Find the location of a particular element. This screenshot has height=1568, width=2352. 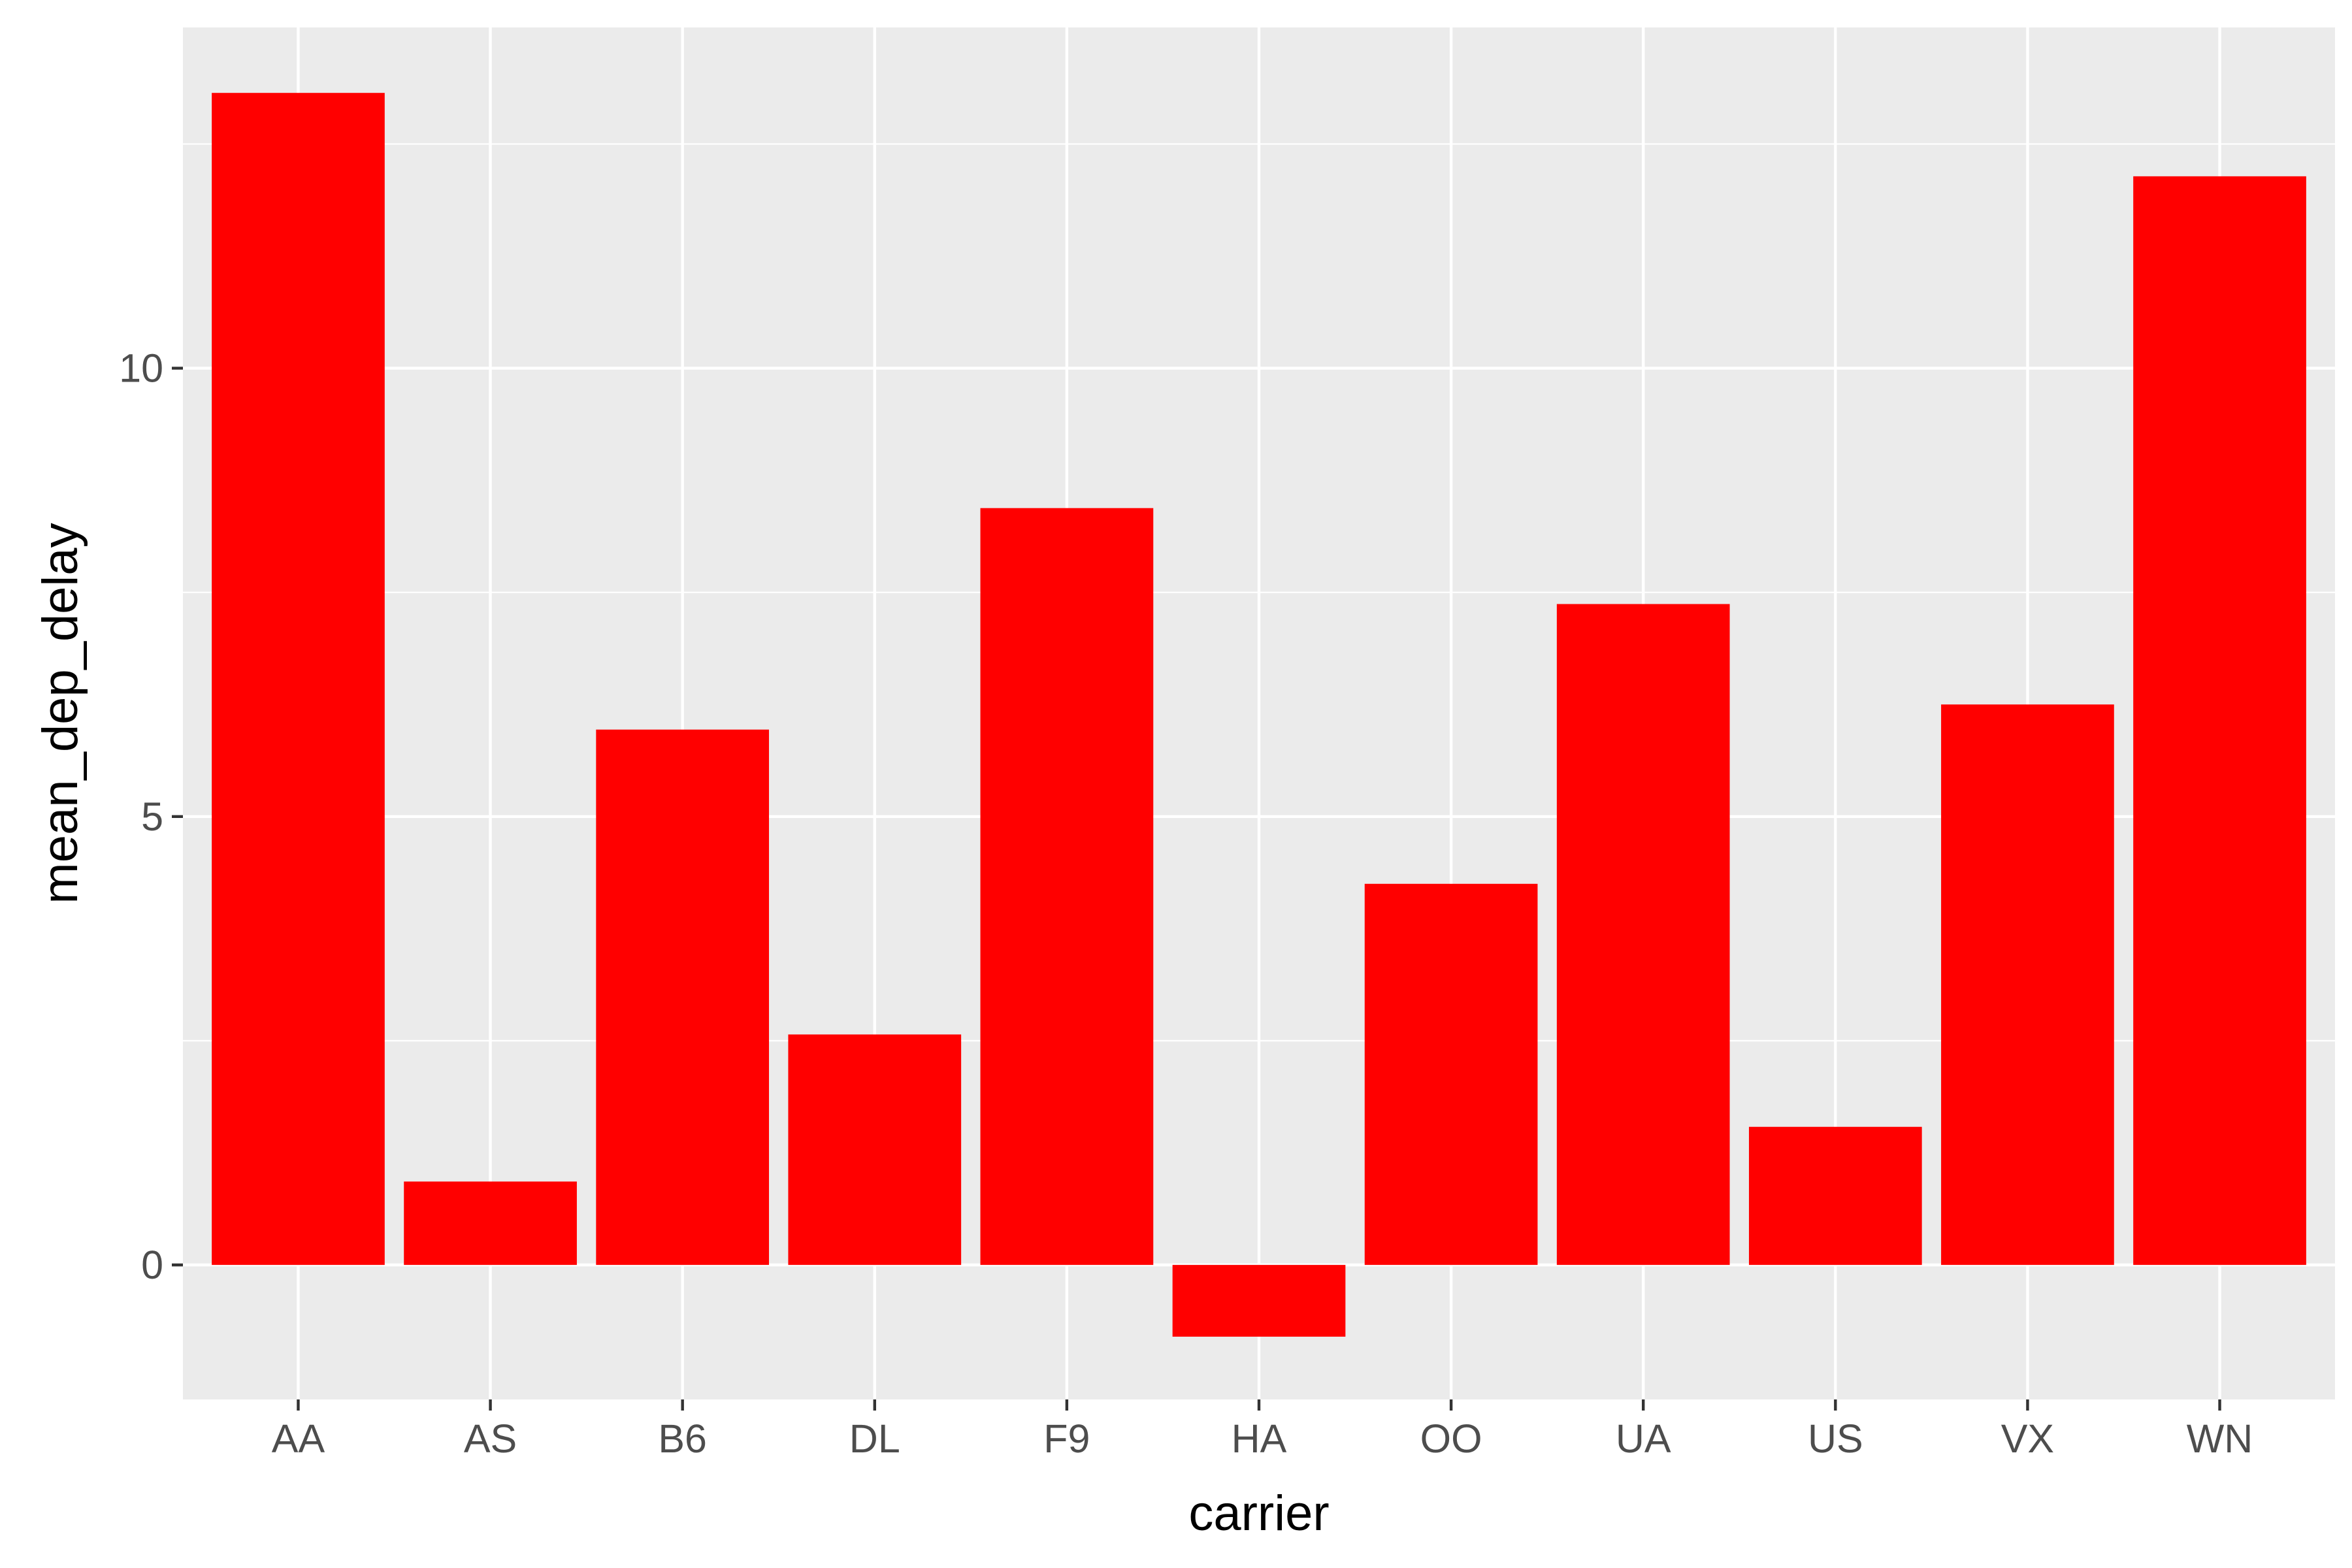

y-tick-label: 5 is located at coordinates (152, 816).